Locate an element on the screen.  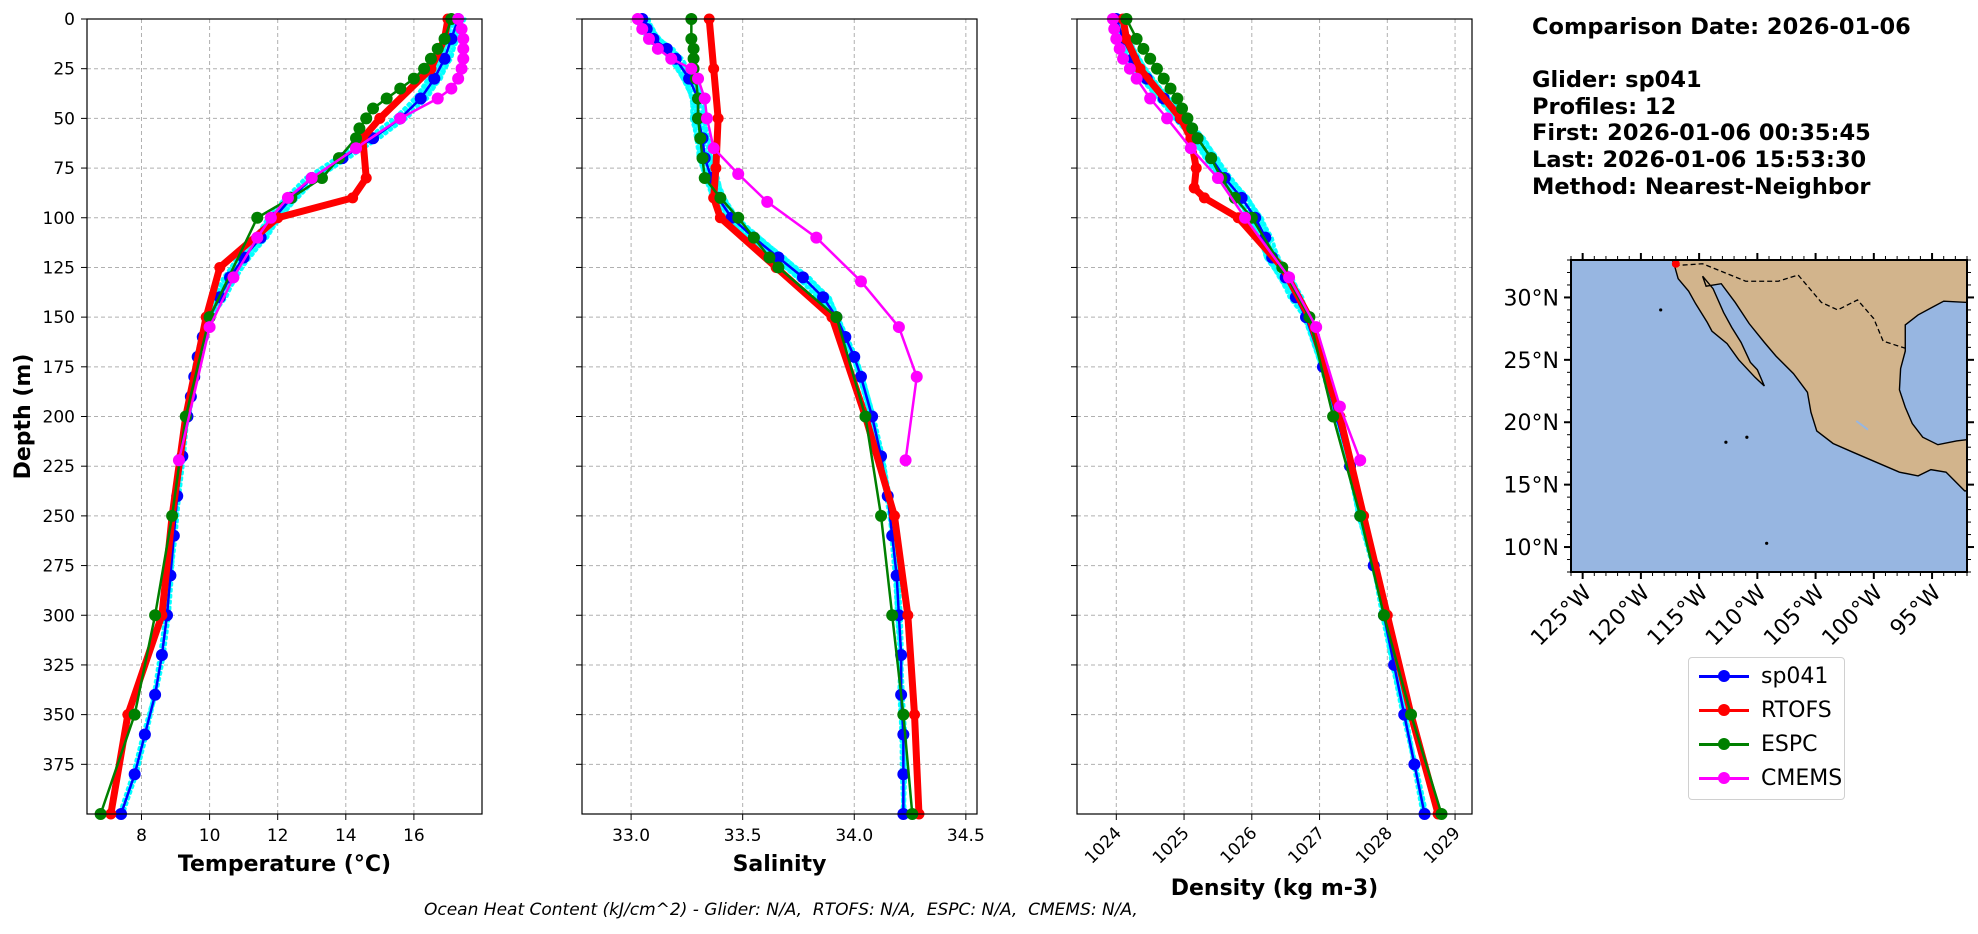
national-border is located at coordinates (1790, 306).